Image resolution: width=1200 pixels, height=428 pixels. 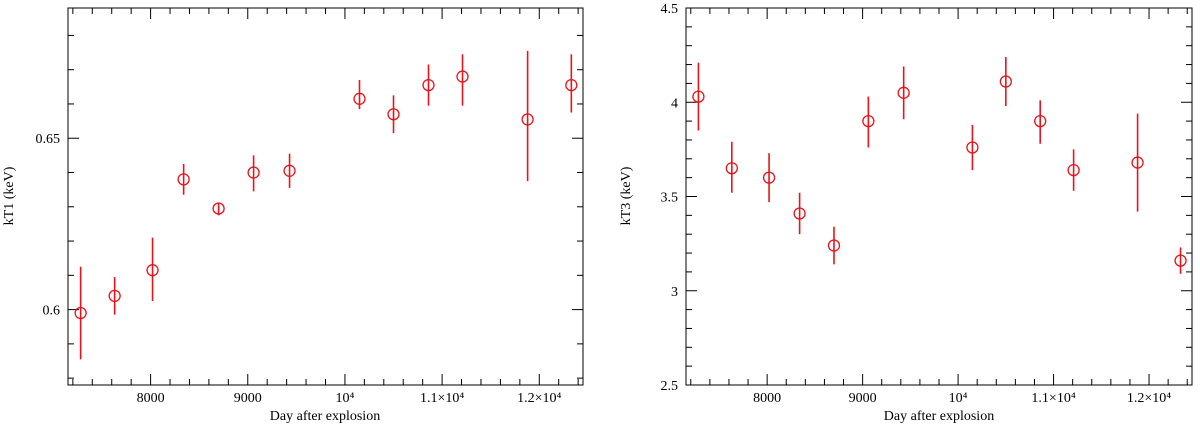 I want to click on kt3-y-tick-label: 3.5, so click(x=670, y=198).